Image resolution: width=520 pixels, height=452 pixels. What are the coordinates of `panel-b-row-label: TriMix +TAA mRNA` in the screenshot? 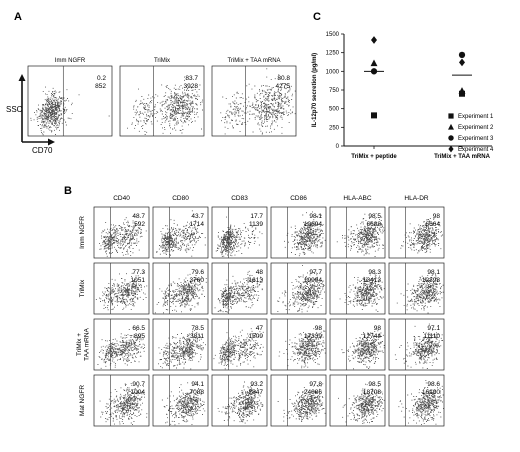 It's located at (83, 343).